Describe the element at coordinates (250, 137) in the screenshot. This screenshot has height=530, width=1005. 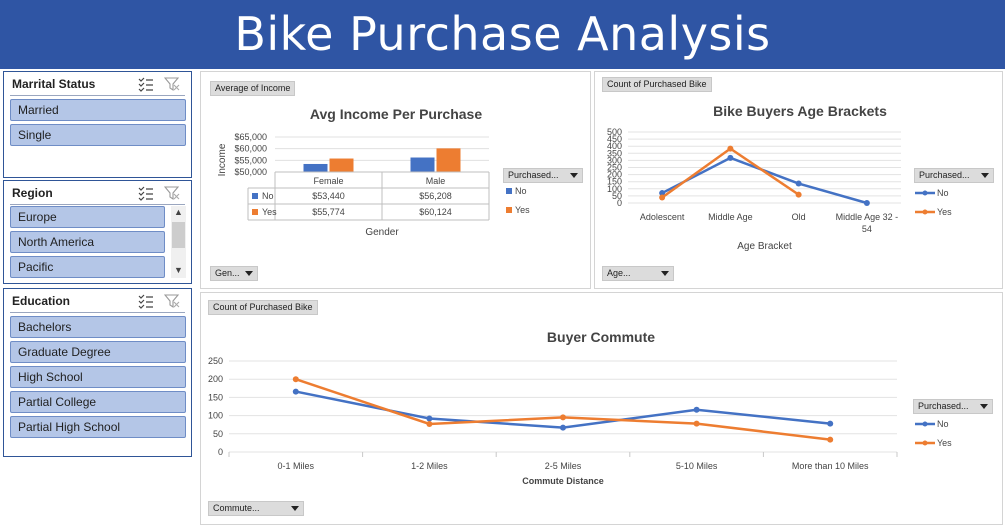
I see `y-tick-label: $65,000` at that location.